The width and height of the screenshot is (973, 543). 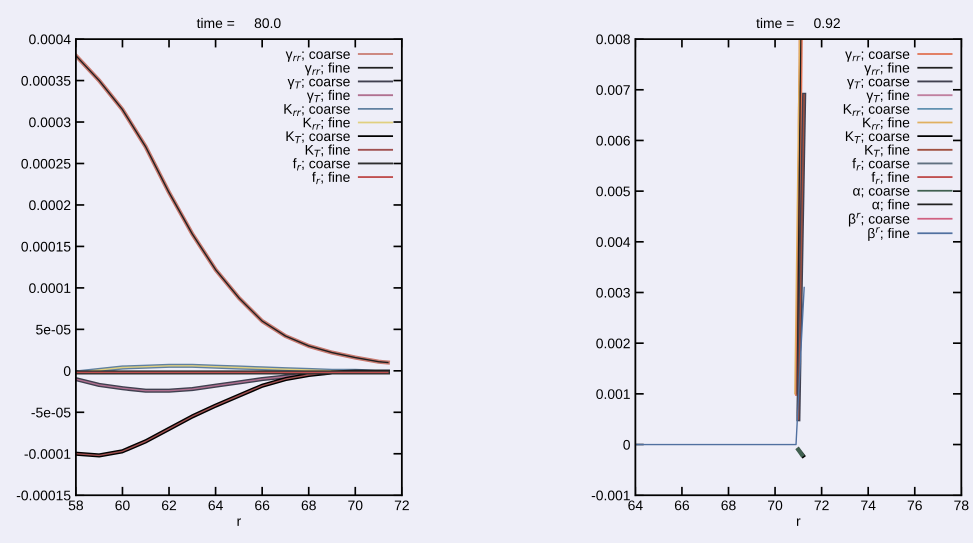 What do you see at coordinates (169, 505) in the screenshot?
I see `x-tick-label: 62` at bounding box center [169, 505].